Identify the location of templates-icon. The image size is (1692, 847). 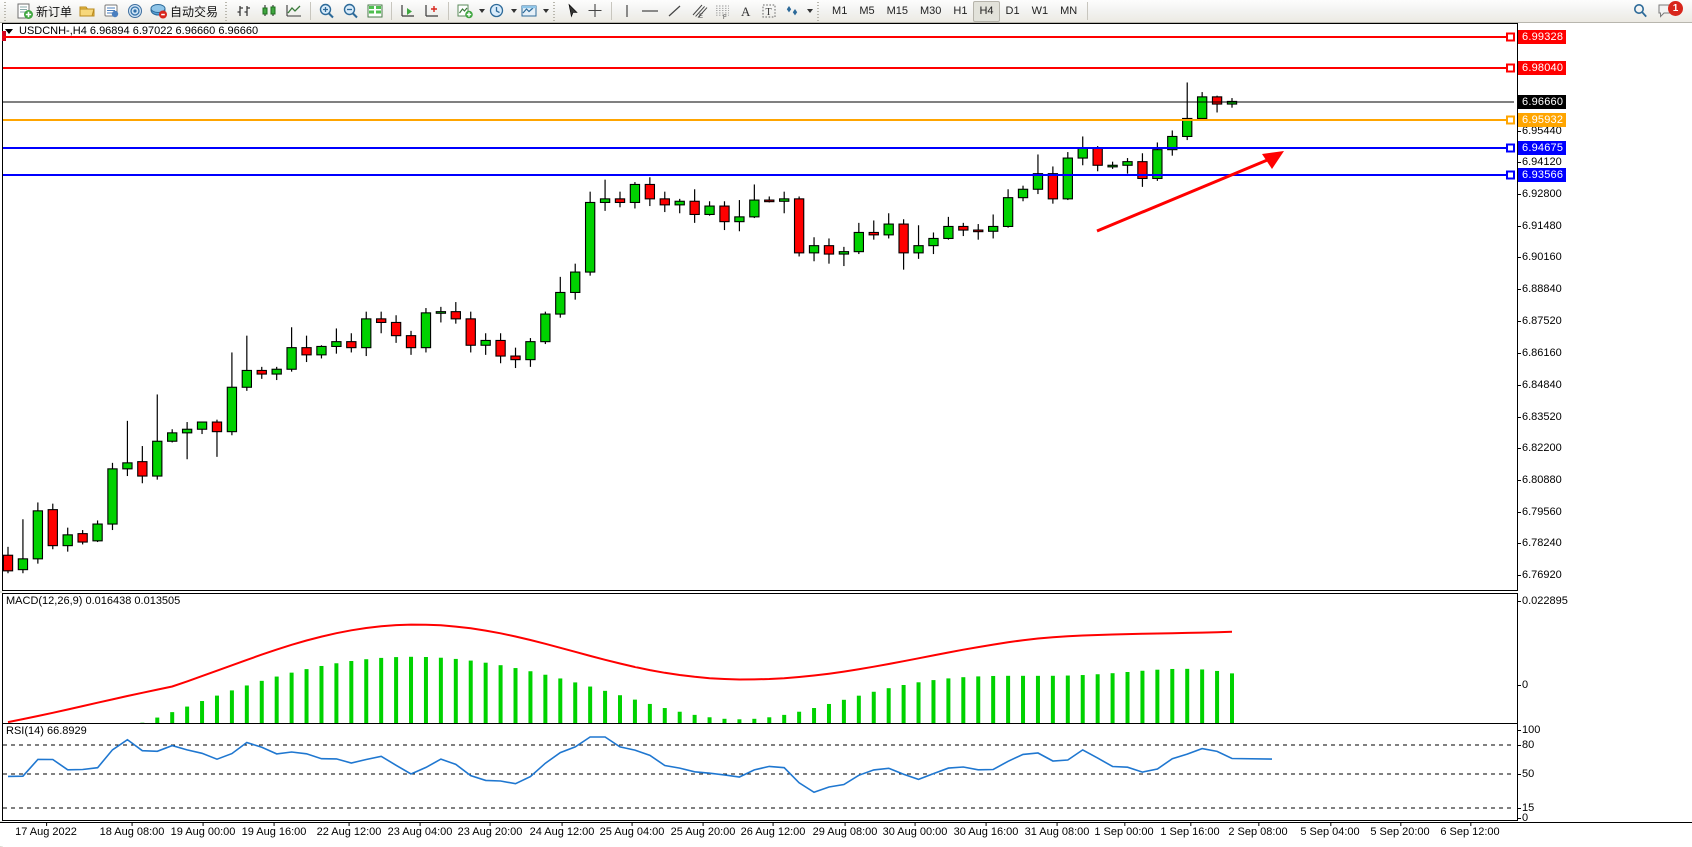
(529, 11).